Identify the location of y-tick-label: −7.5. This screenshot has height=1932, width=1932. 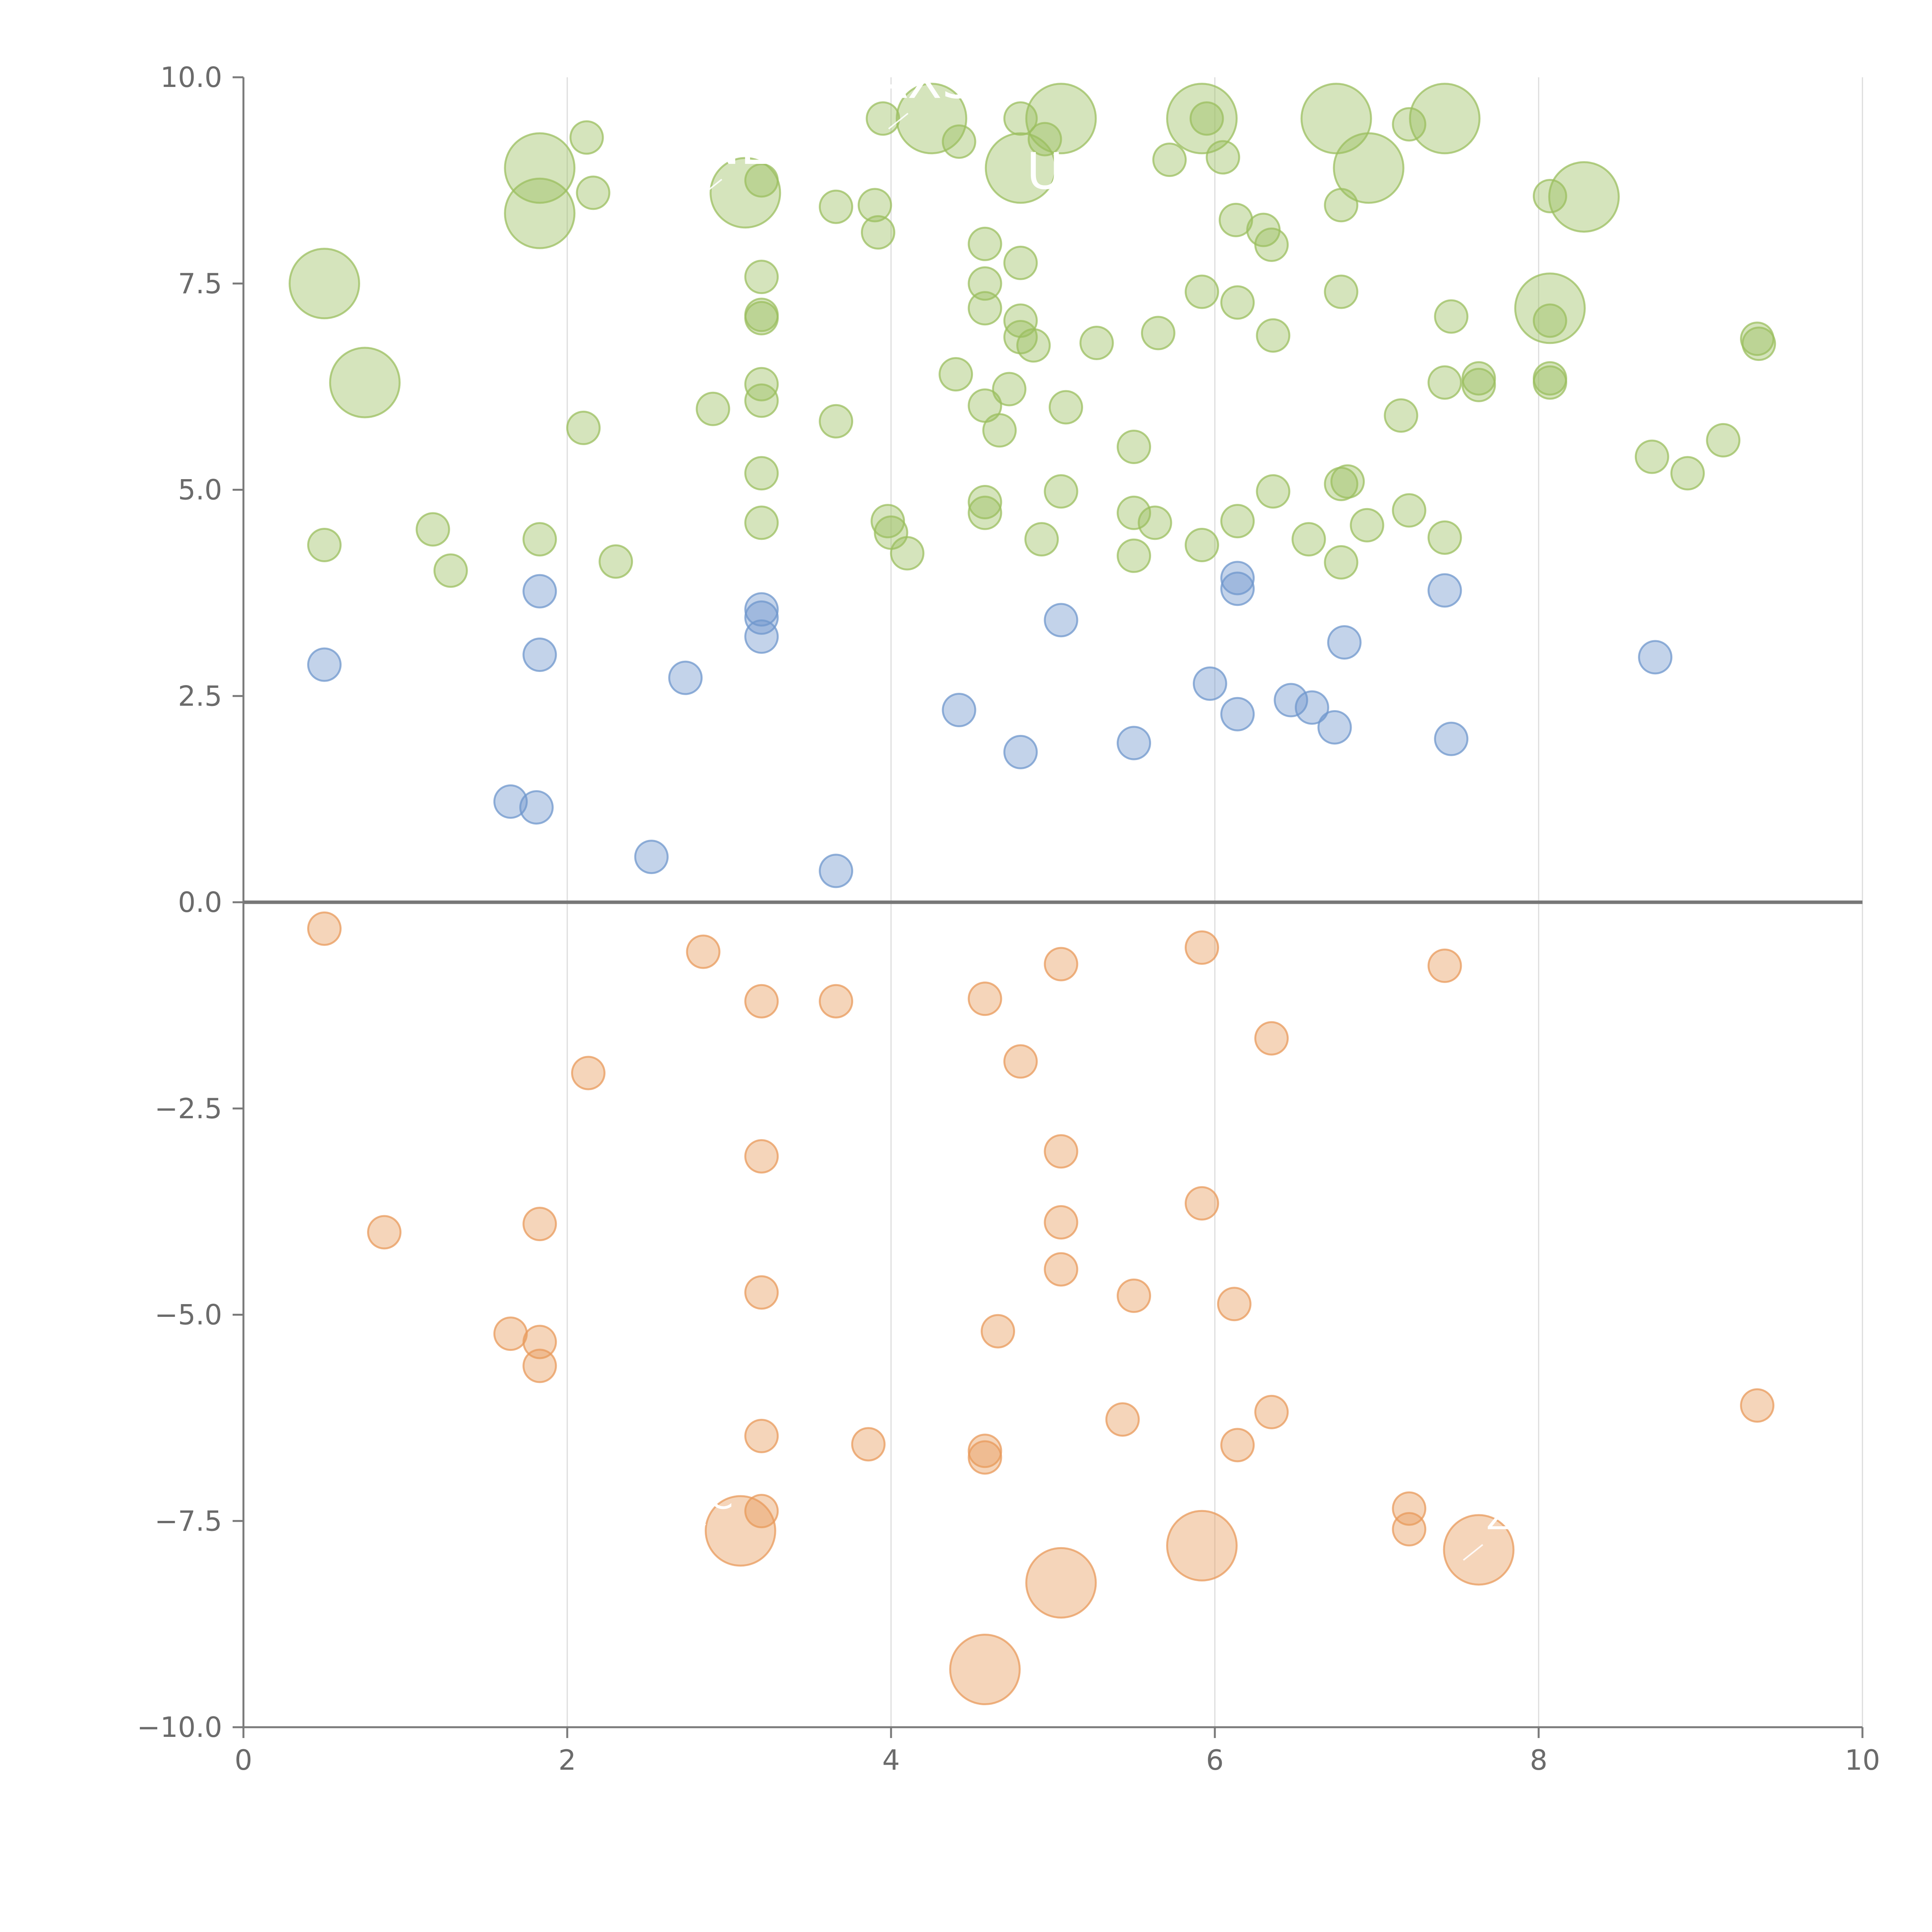
(189, 1521).